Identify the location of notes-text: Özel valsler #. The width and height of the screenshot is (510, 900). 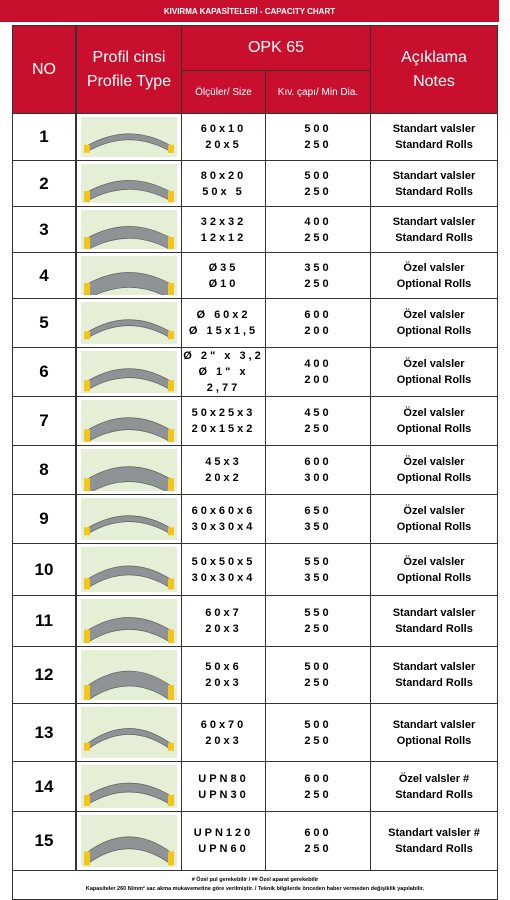
(434, 778).